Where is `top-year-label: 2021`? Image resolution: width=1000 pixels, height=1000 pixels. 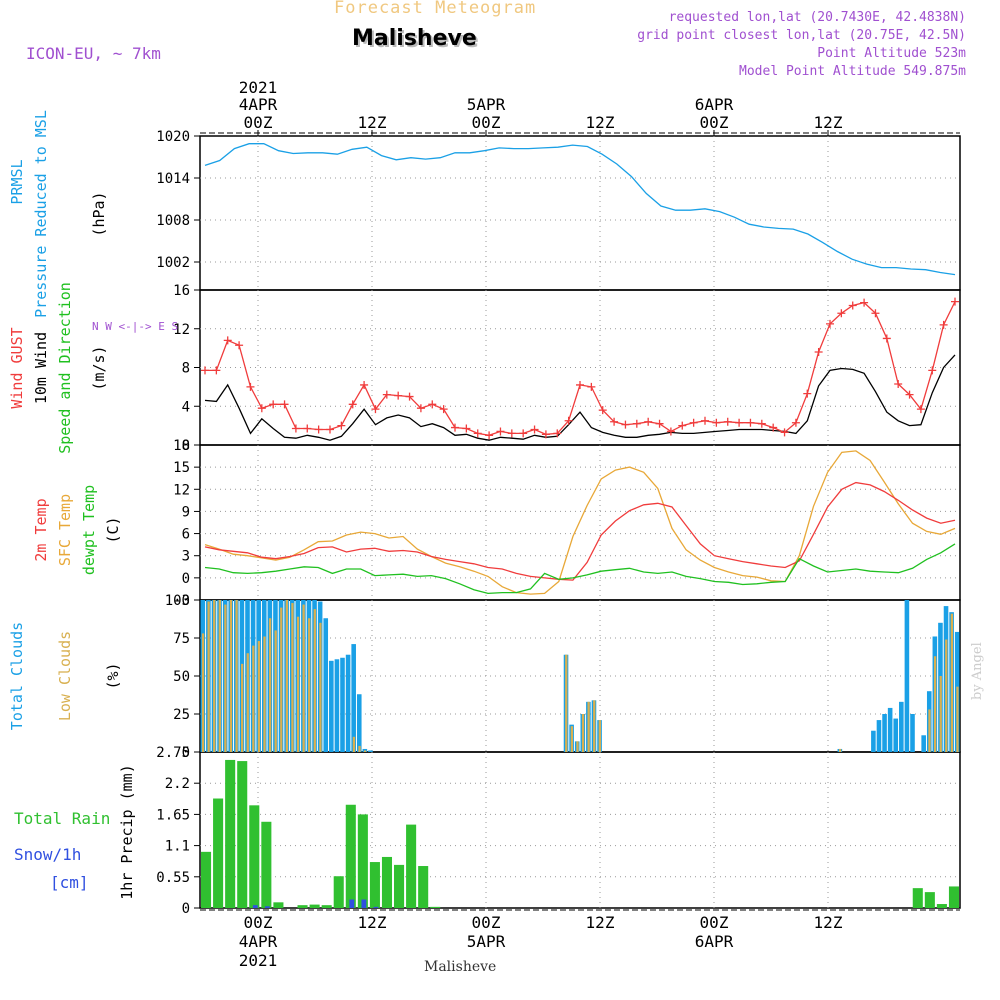 top-year-label: 2021 is located at coordinates (258, 87).